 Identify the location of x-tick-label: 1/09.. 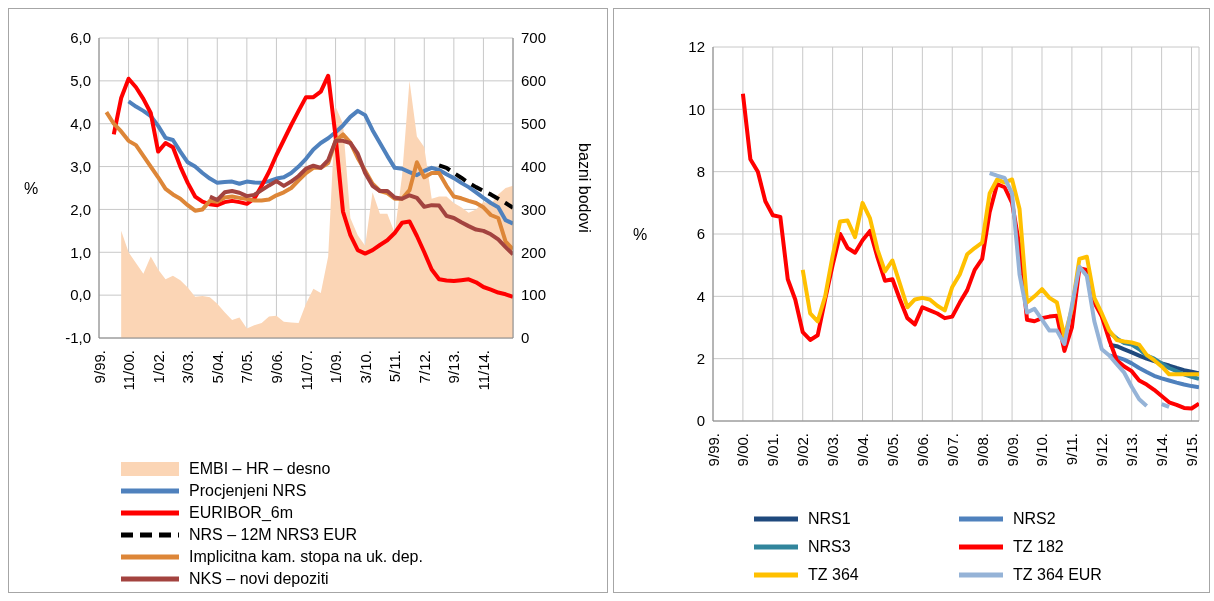
(336, 367).